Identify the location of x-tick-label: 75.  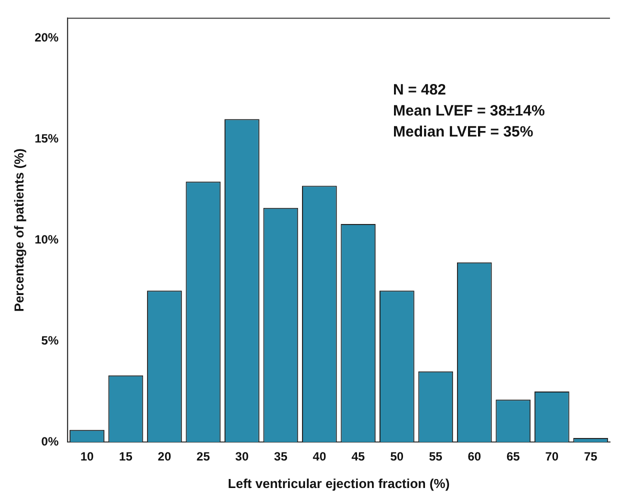
(591, 457).